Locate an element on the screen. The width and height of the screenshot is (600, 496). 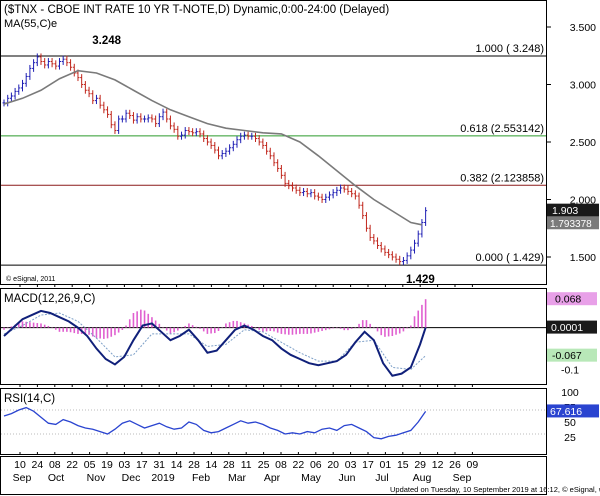
x-month-label: Aug is located at coordinates (422, 478).